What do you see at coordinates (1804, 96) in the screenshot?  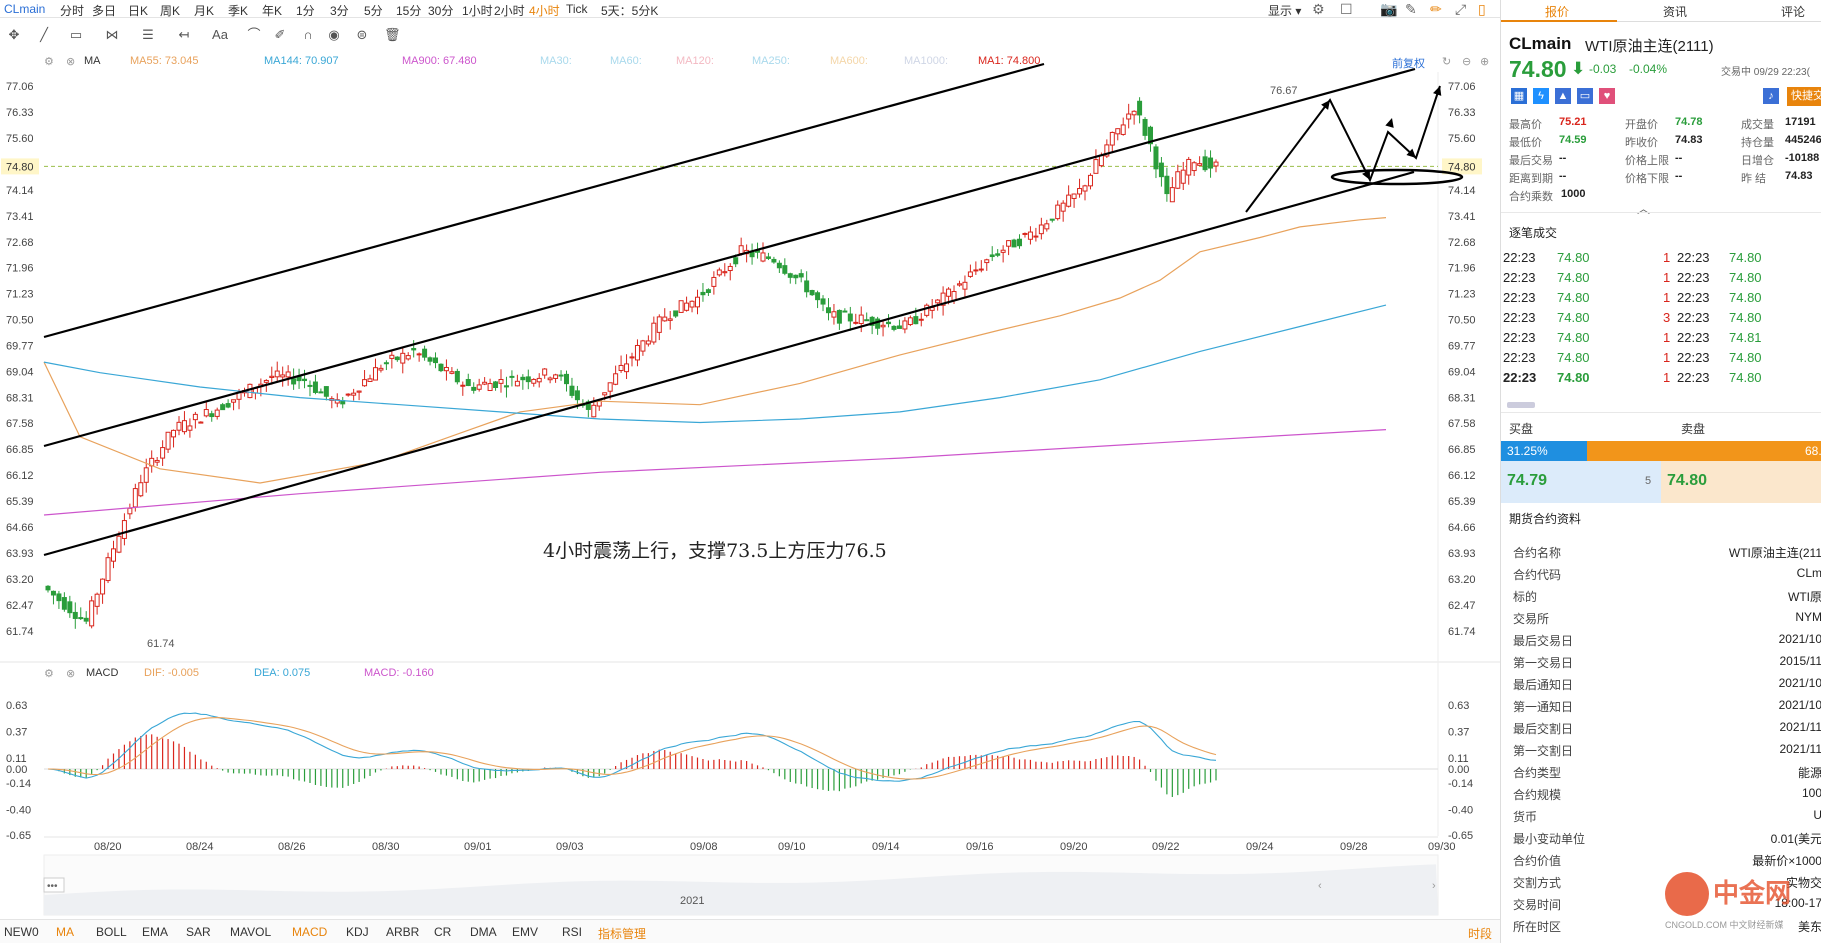 I see `quick-trade-button: 快捷交` at bounding box center [1804, 96].